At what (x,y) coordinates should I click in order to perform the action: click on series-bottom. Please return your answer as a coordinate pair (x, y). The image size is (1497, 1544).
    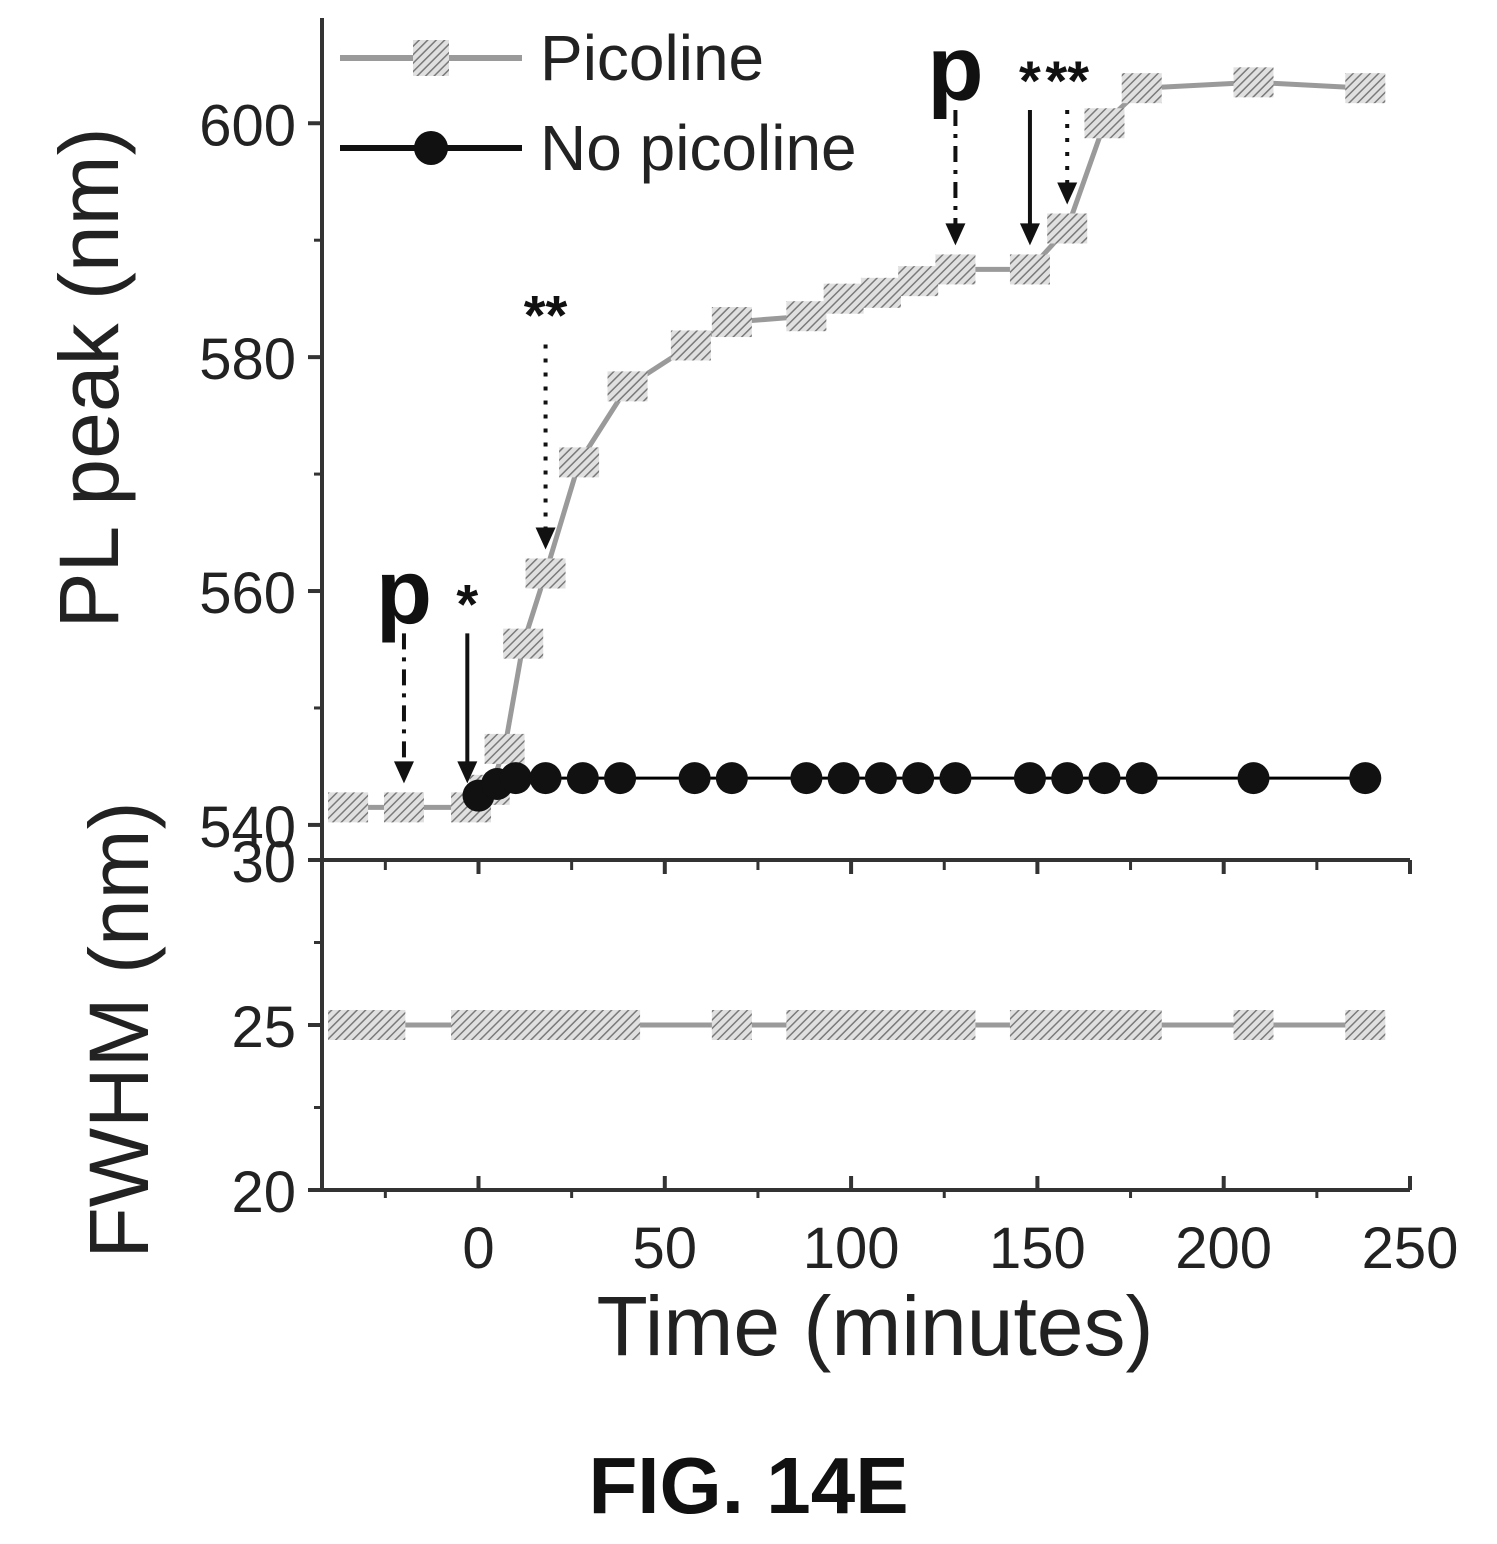
    Looking at the image, I should click on (857, 1025).